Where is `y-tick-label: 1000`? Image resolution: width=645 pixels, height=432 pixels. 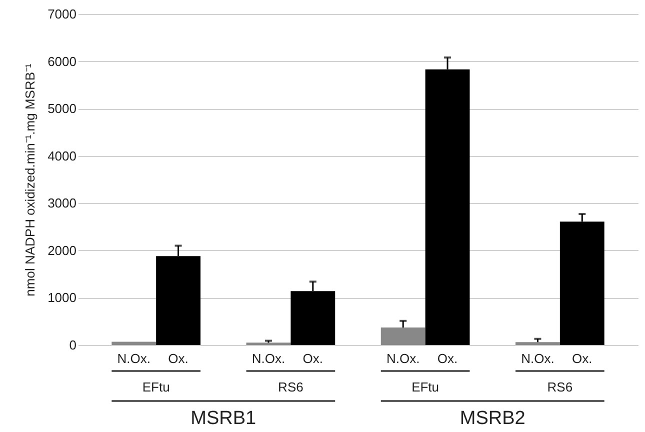
y-tick-label: 1000 is located at coordinates (62, 298).